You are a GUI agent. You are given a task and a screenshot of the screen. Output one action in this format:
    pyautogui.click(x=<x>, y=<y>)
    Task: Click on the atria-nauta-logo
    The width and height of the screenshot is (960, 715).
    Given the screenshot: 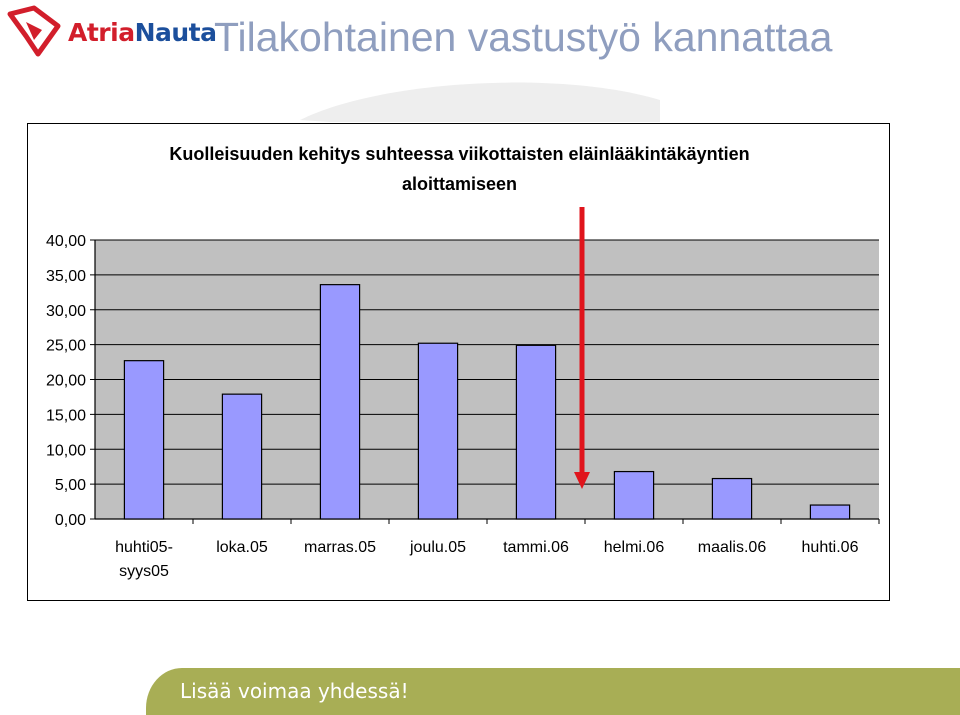 What is the action you would take?
    pyautogui.click(x=104, y=34)
    